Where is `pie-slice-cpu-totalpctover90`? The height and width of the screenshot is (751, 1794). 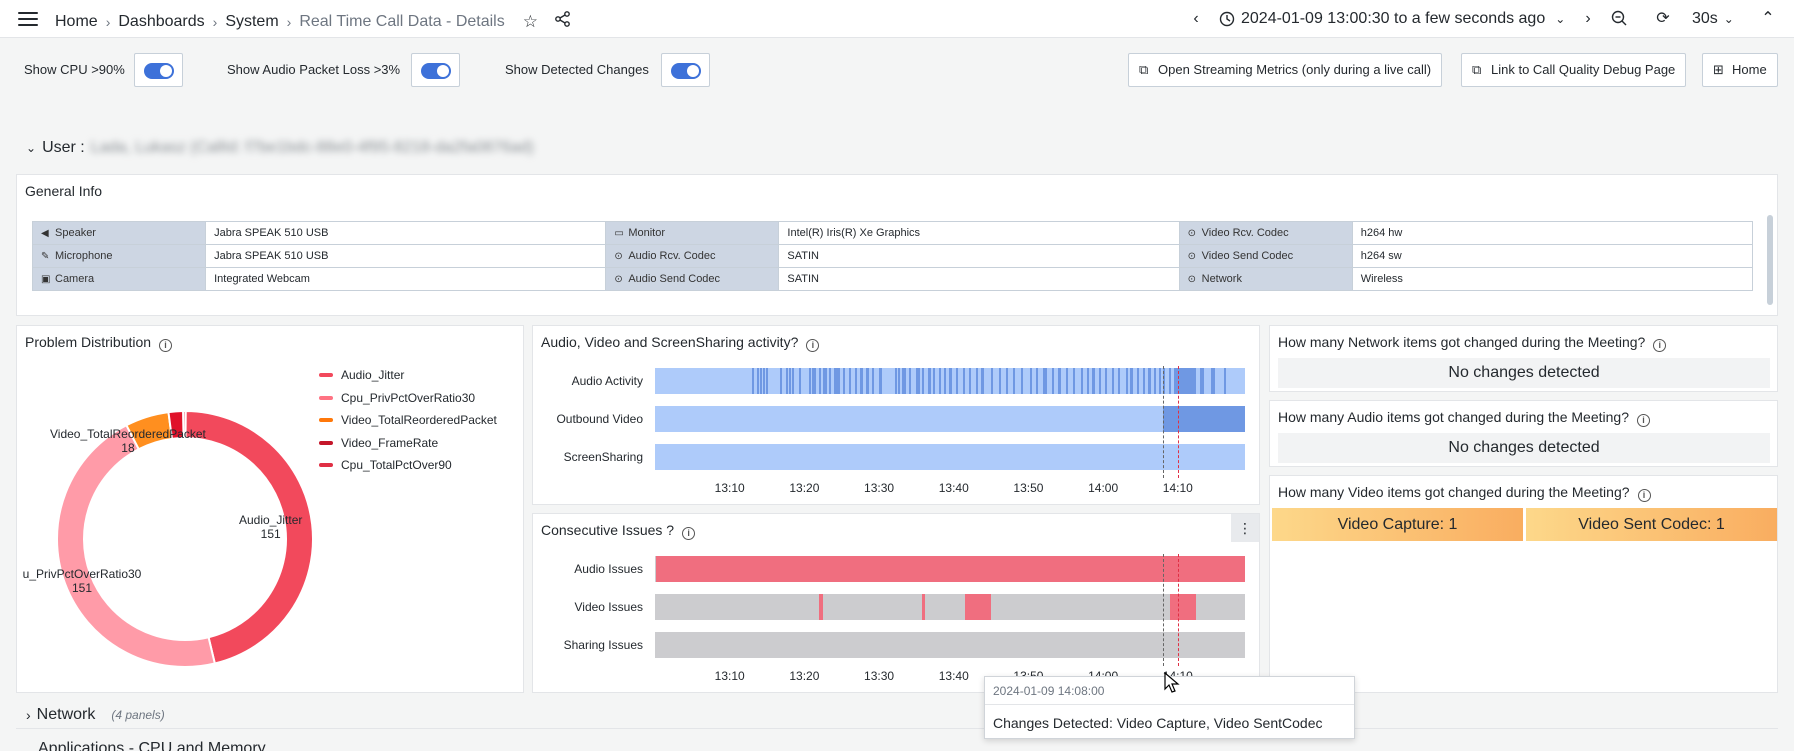
pie-slice-cpu-totalpctover90 is located at coordinates (184, 424).